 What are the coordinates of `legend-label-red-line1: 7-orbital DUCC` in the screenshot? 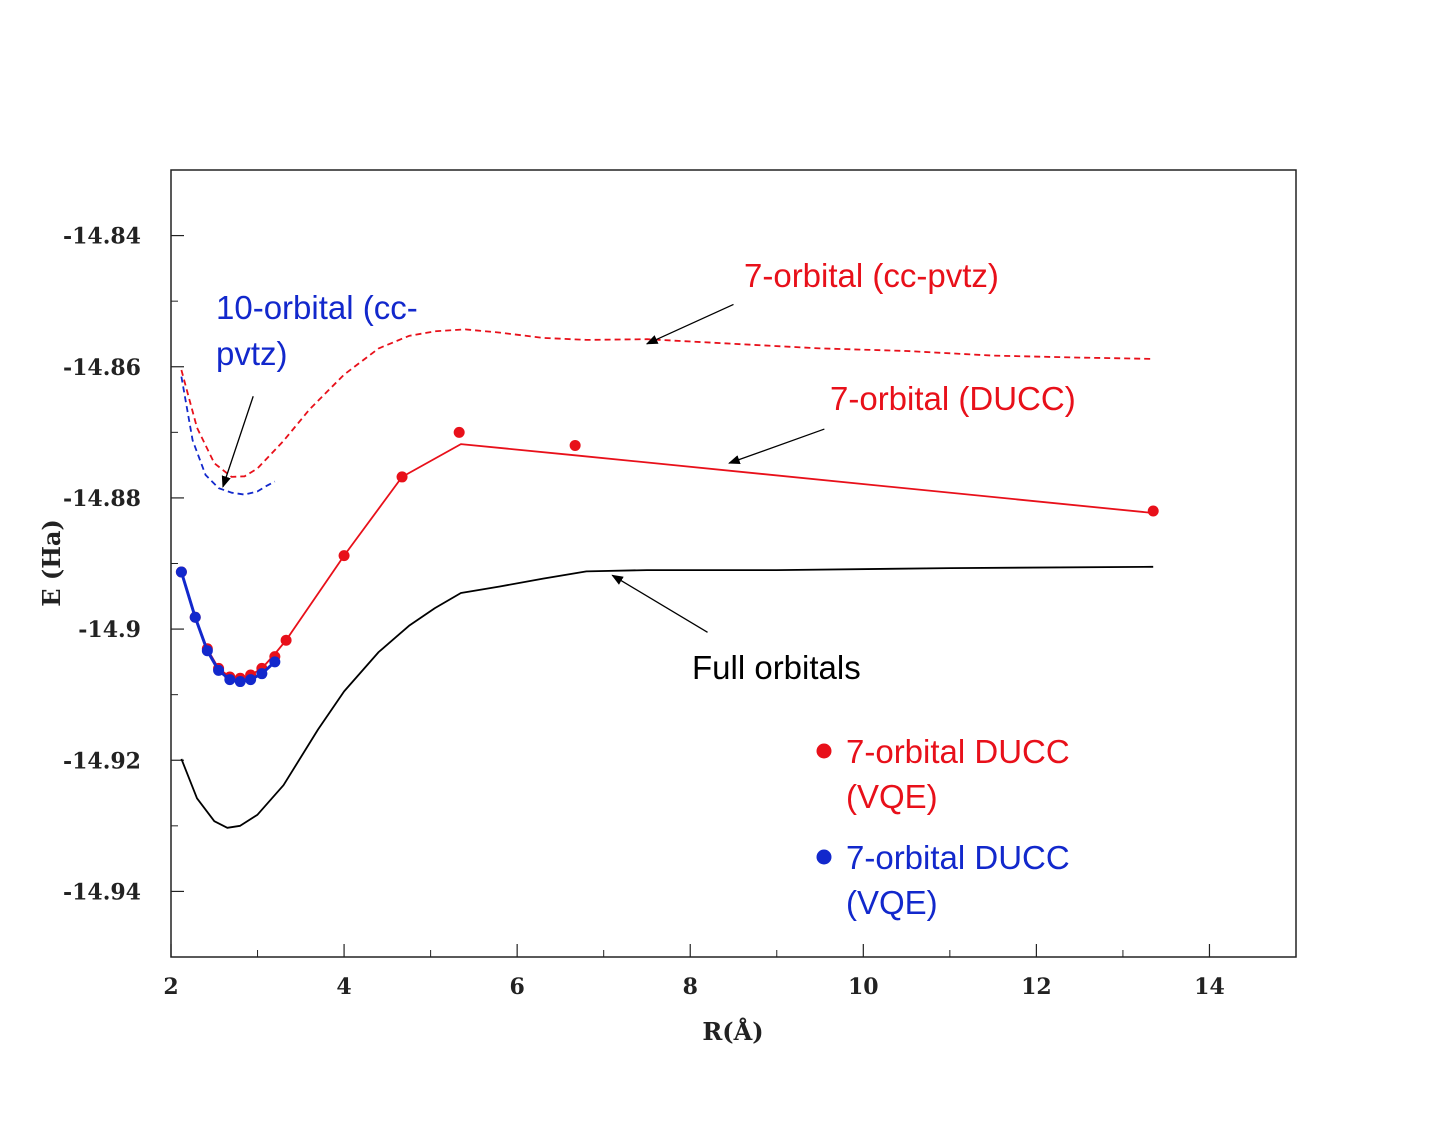 It's located at (958, 751).